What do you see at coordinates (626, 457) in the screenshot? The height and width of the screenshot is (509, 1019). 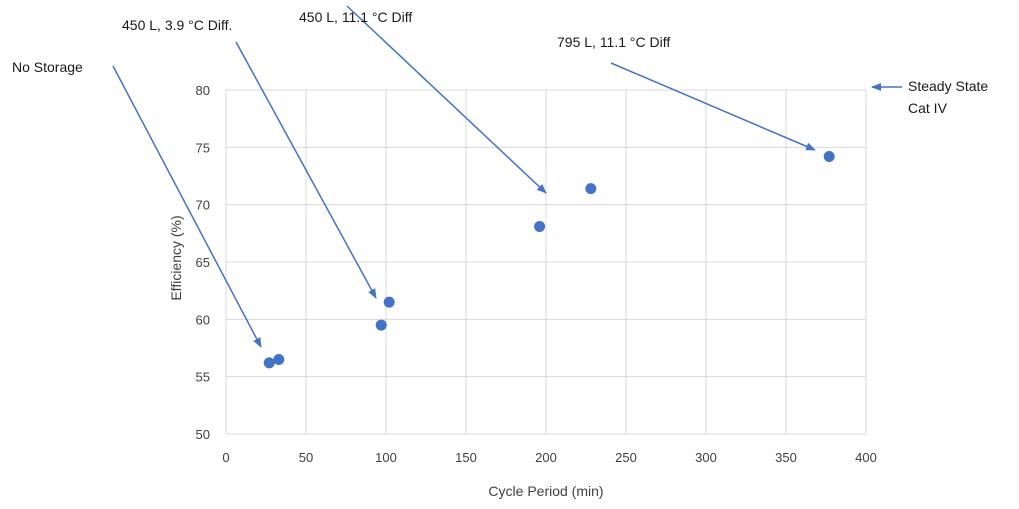 I see `x-tick-label: 250` at bounding box center [626, 457].